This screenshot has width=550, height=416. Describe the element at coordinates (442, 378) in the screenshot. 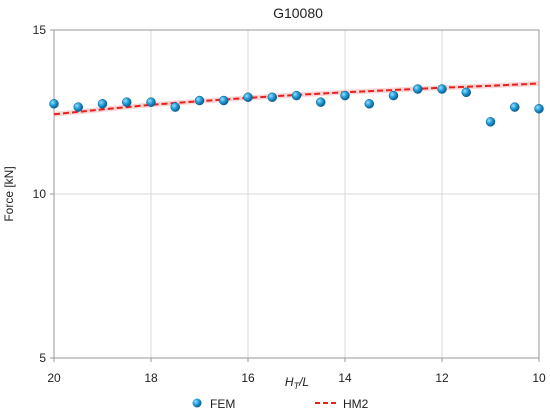

I see `x-tick-label: 12` at that location.